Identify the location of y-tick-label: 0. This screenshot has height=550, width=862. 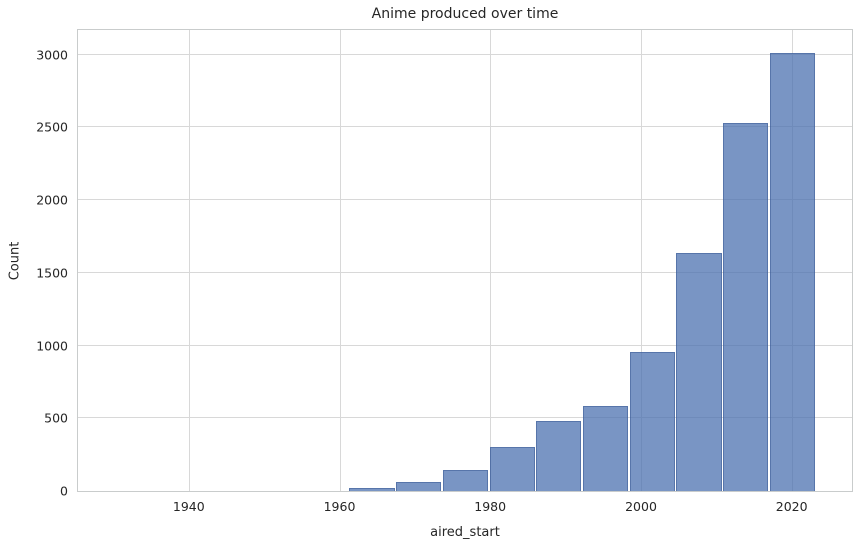
(64, 491).